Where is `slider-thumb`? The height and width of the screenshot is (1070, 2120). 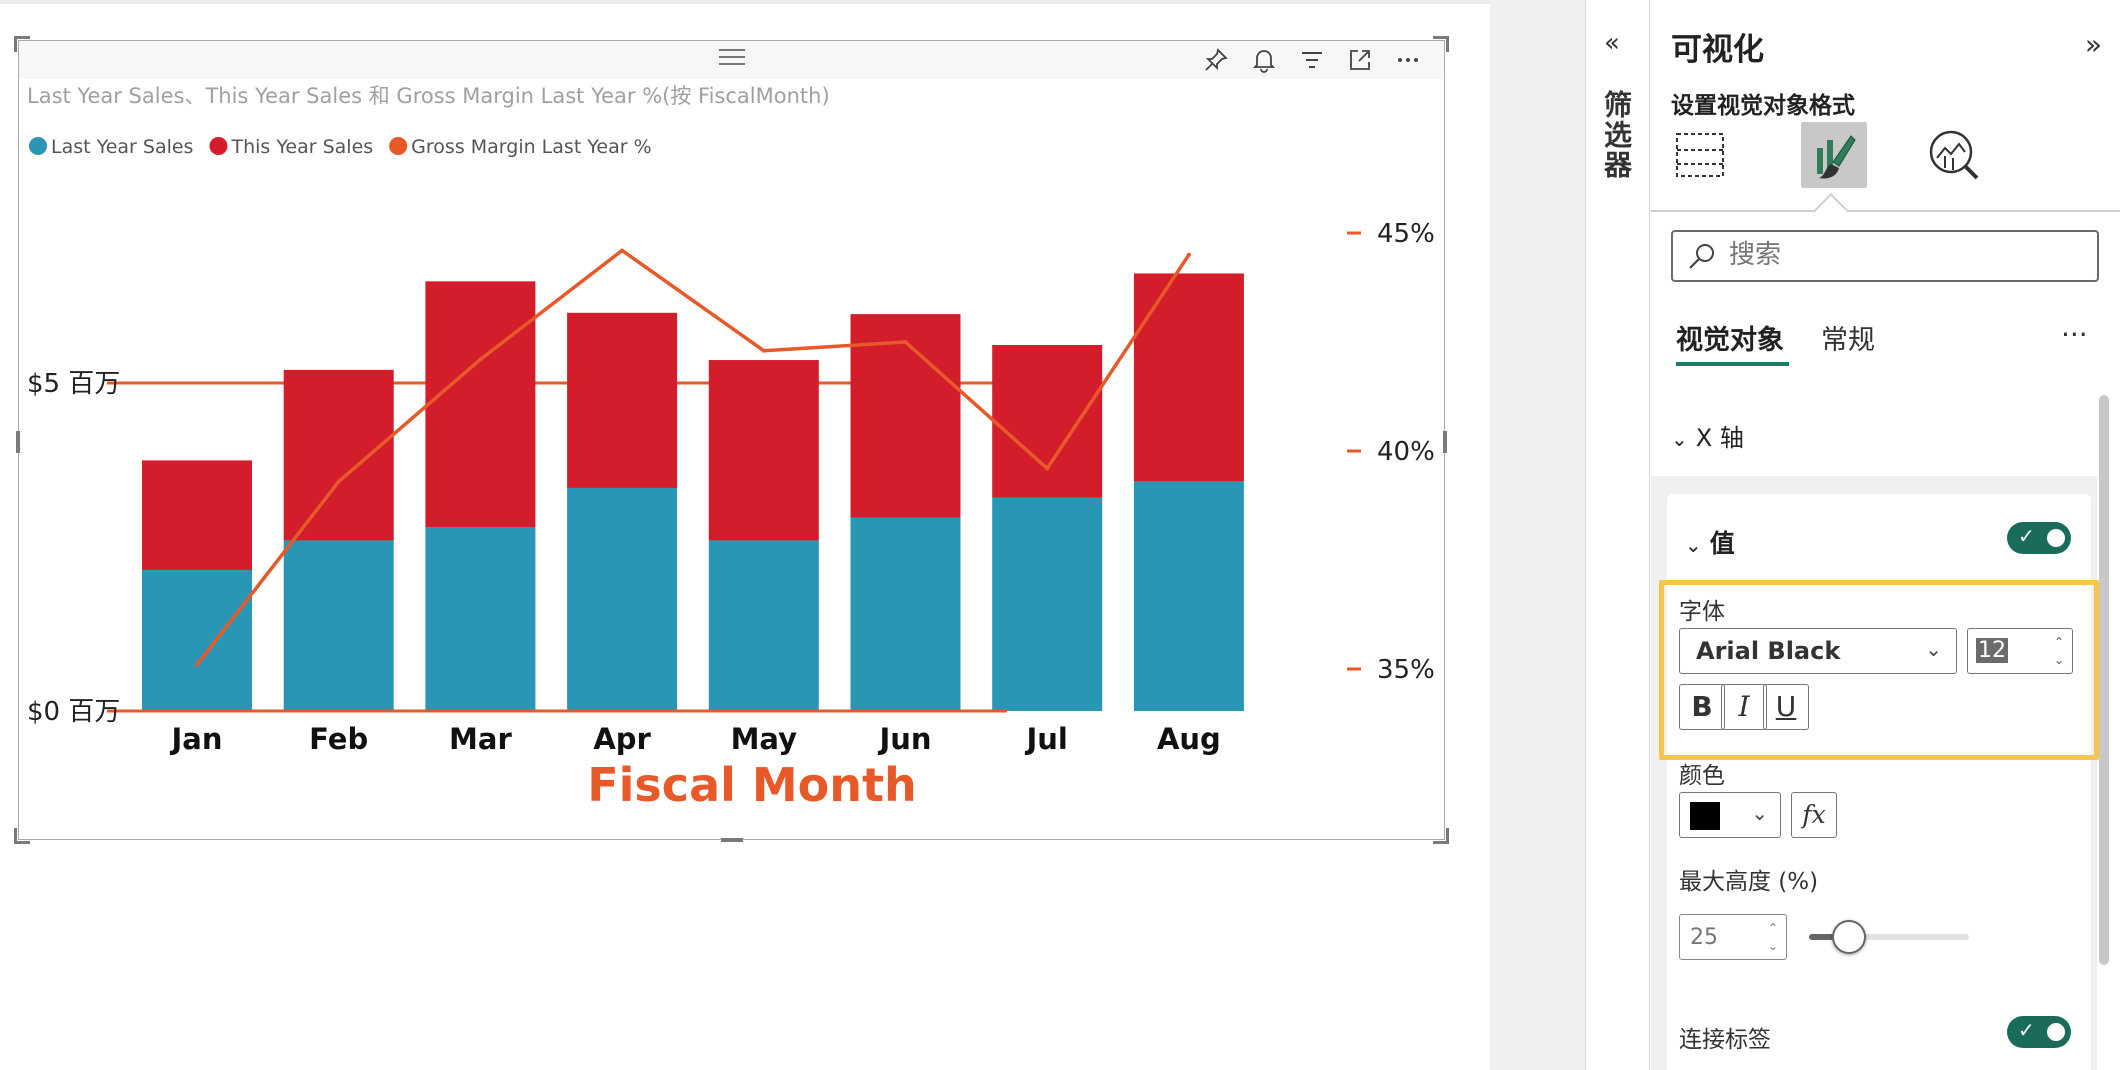 slider-thumb is located at coordinates (1849, 937).